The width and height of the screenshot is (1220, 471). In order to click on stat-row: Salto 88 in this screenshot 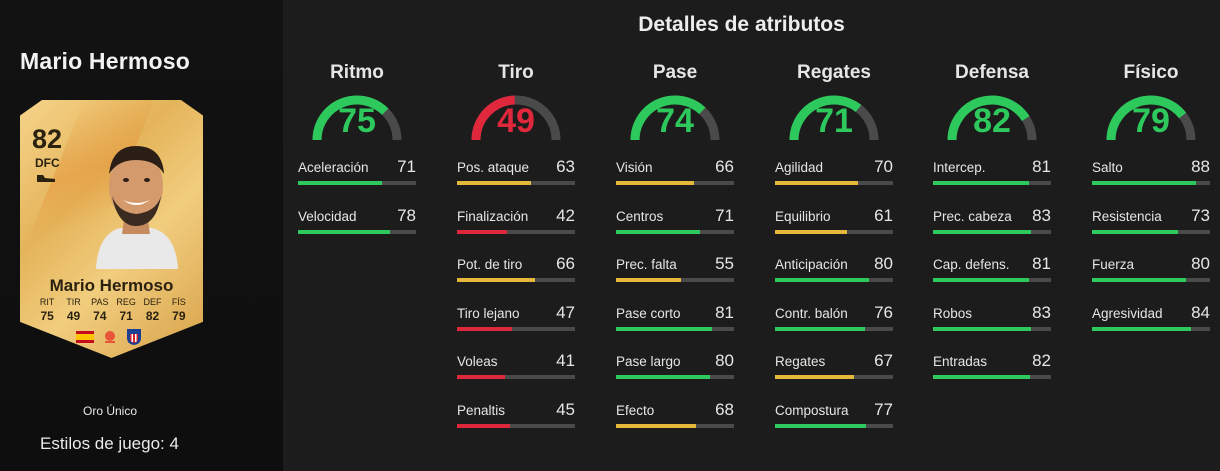, I will do `click(1151, 182)`.